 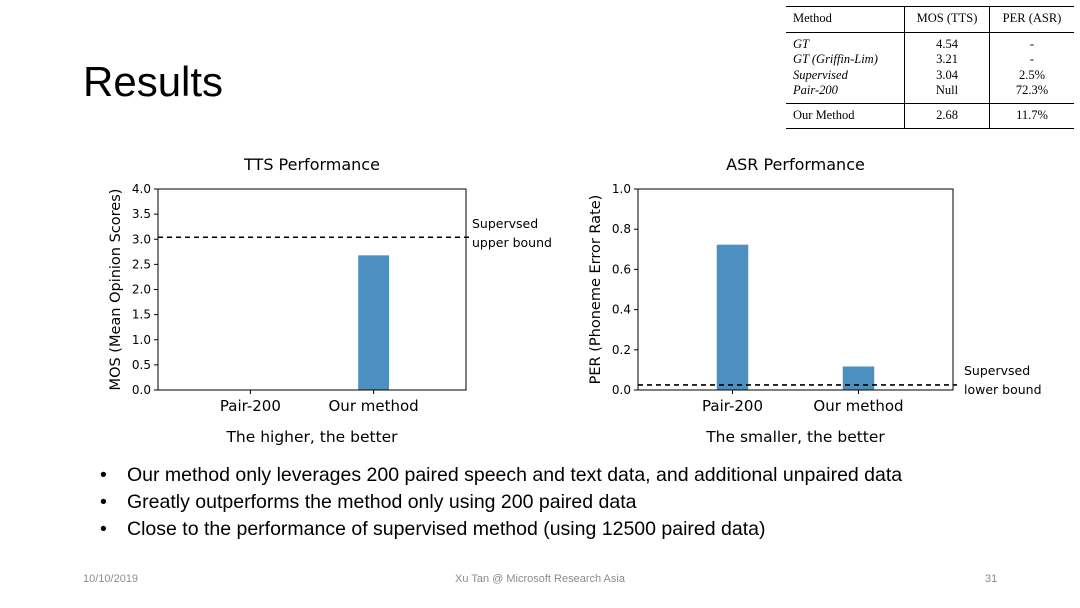 What do you see at coordinates (621, 229) in the screenshot?
I see `y-tick-label: 0.8` at bounding box center [621, 229].